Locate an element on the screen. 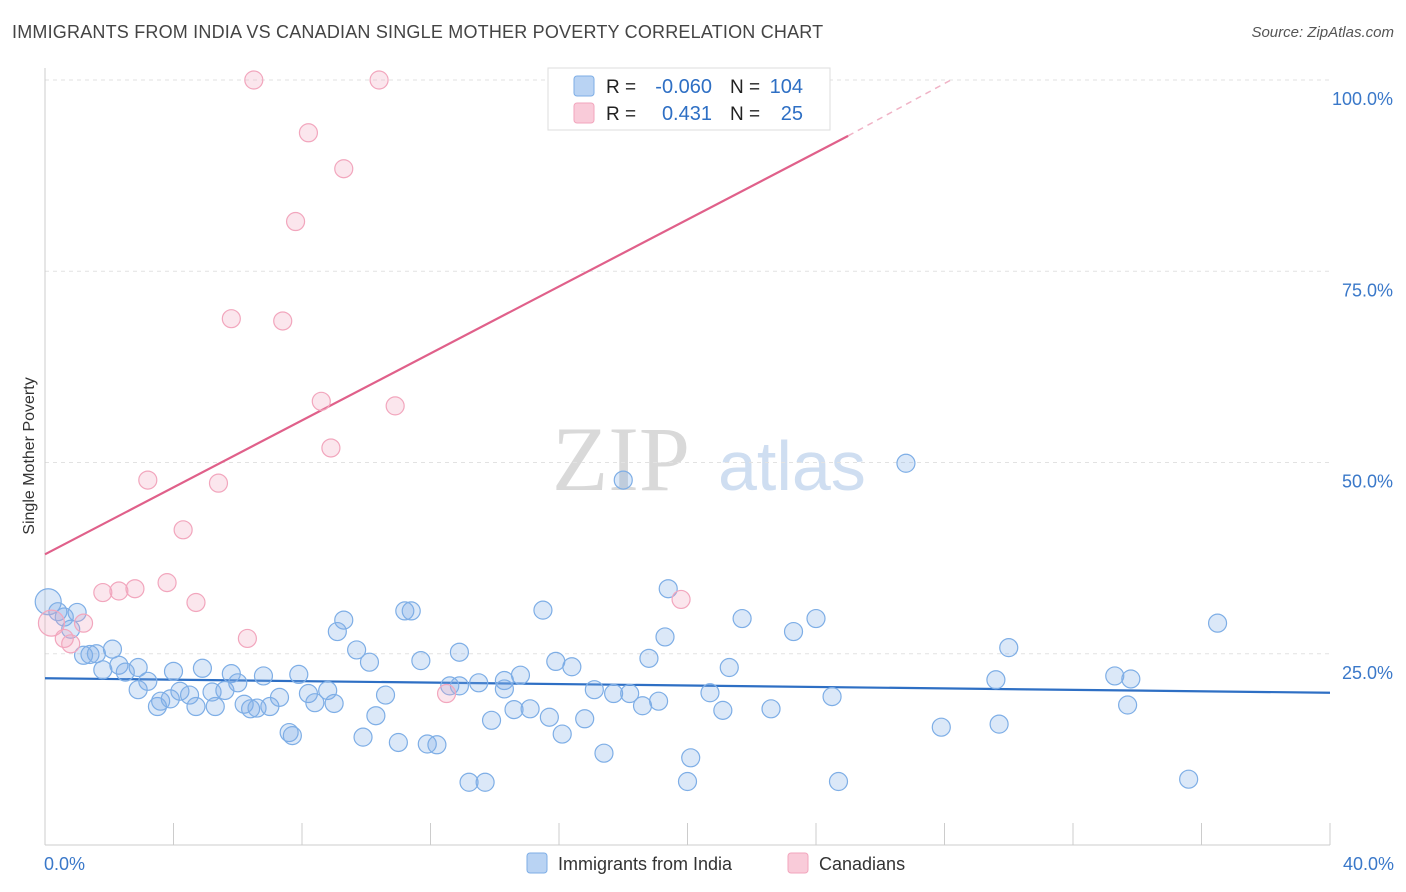  y-tick-label-75: 75.0% is located at coordinates (1367, 290).